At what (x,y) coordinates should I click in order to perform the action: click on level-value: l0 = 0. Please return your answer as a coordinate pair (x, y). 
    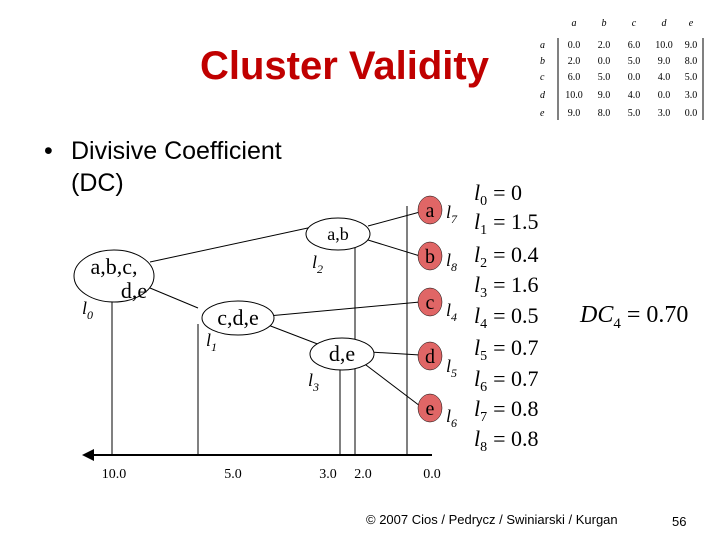
    Looking at the image, I should click on (498, 194).